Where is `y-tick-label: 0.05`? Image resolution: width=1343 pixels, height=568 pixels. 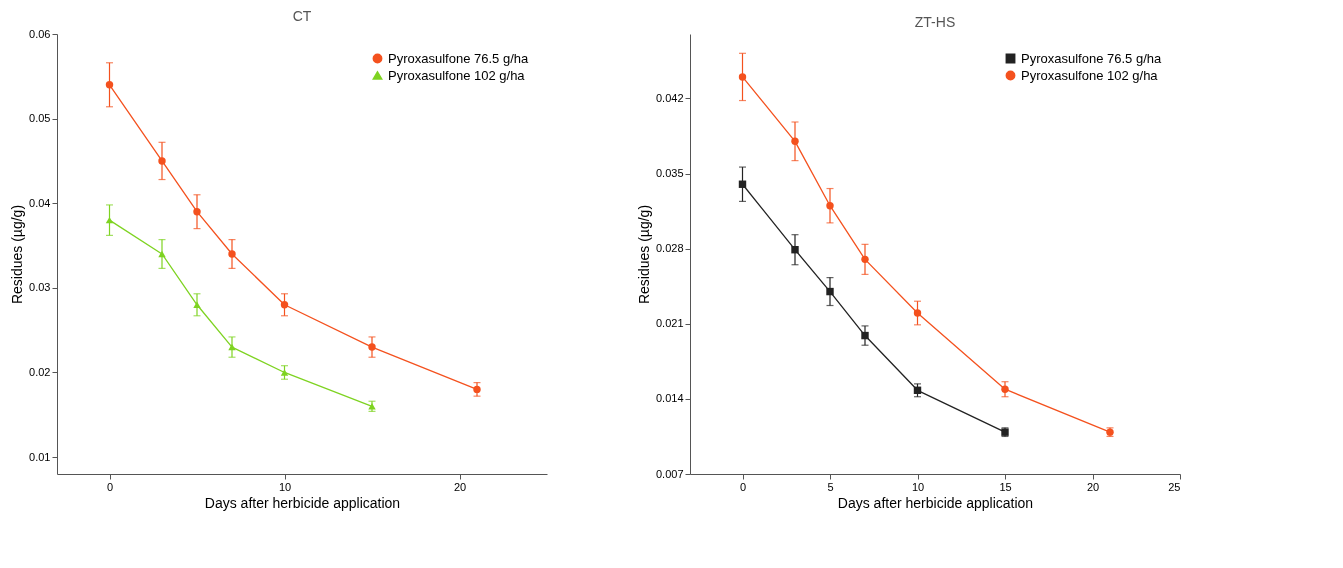
y-tick-label: 0.05 is located at coordinates (40, 118).